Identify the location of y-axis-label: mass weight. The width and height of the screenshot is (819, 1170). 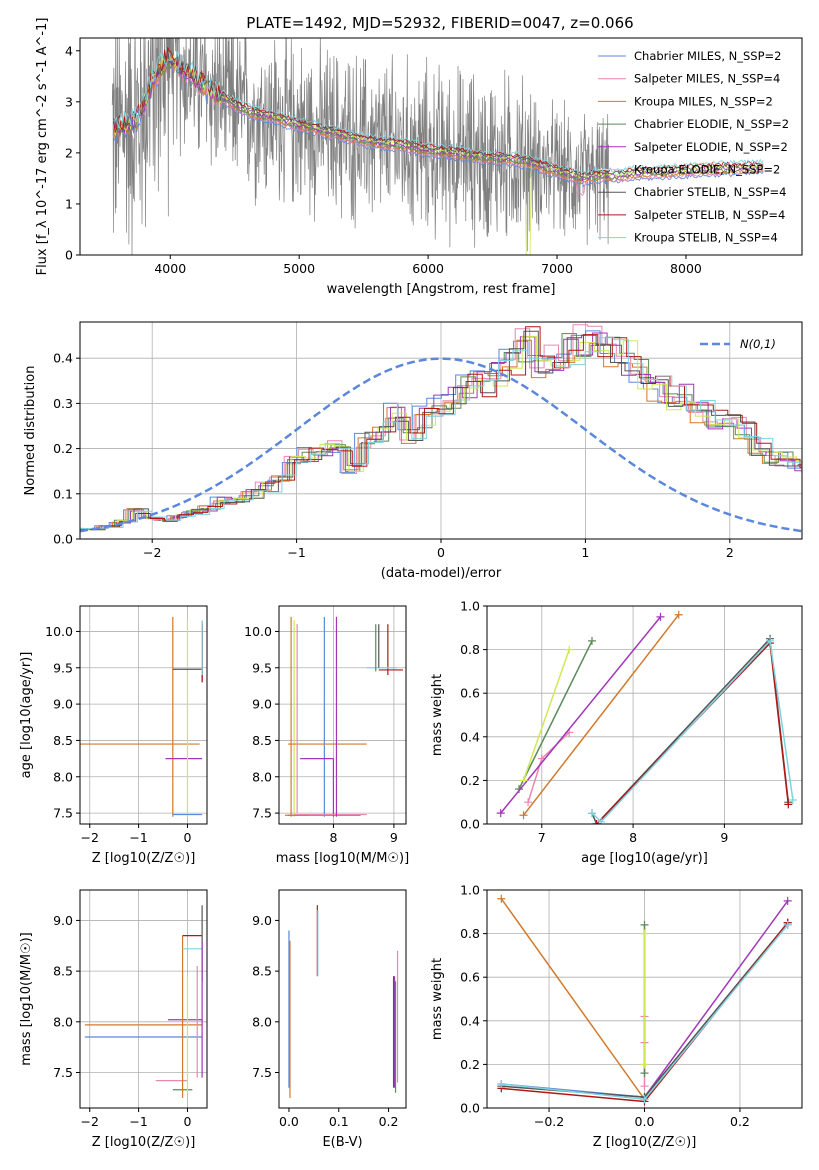
(437, 999).